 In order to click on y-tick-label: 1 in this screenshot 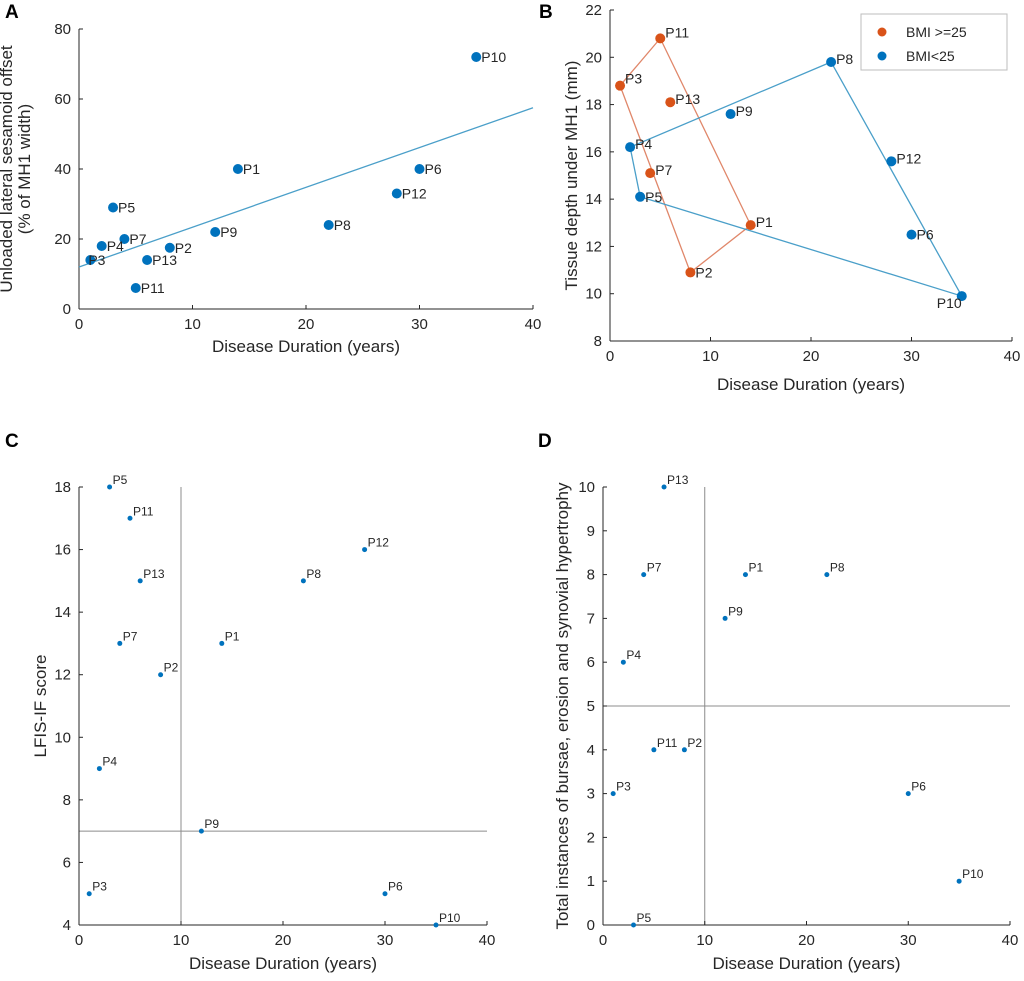, I will do `click(591, 881)`.